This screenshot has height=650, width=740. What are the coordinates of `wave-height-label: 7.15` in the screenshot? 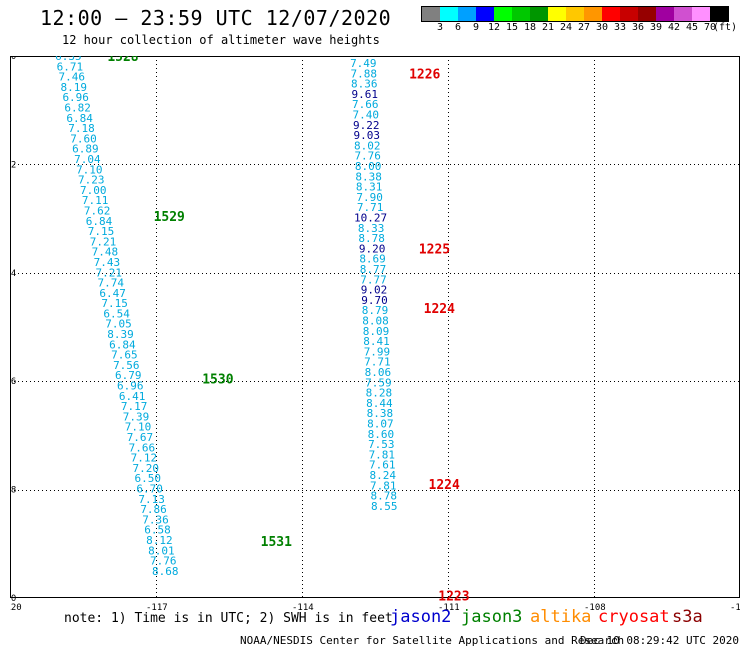 It's located at (101, 231).